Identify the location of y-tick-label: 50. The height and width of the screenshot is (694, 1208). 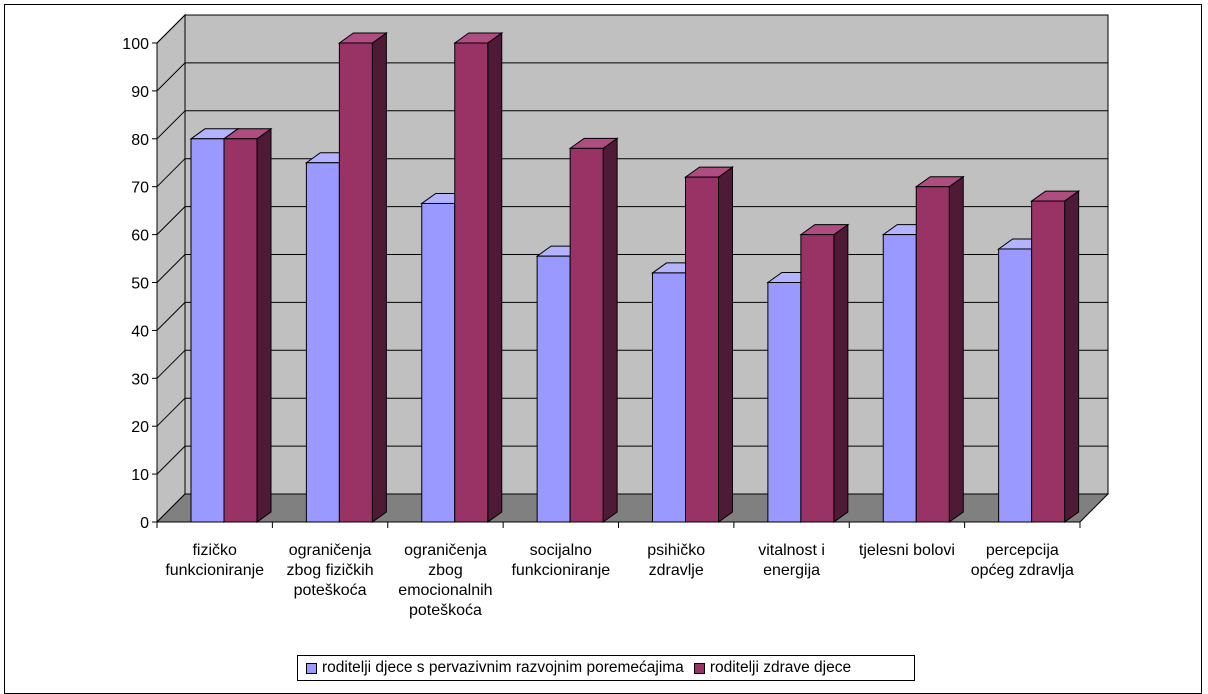
(140, 284).